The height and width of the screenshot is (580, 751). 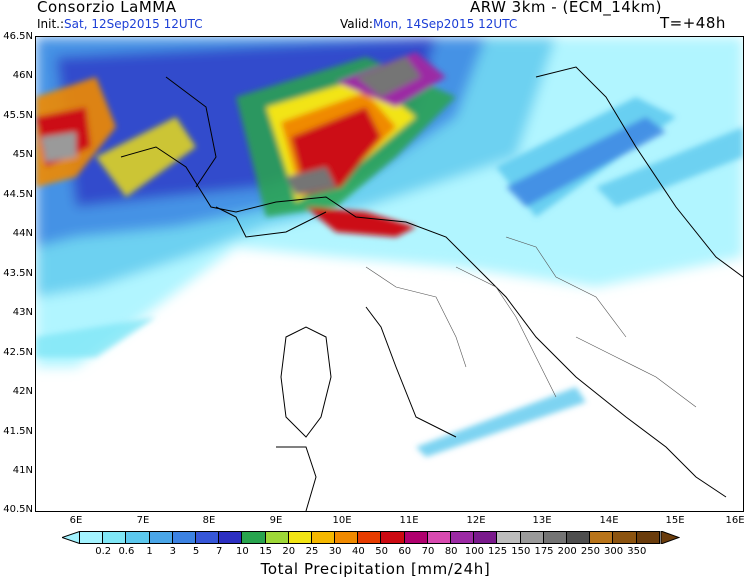 What do you see at coordinates (542, 520) in the screenshot?
I see `lon-label: 13E` at bounding box center [542, 520].